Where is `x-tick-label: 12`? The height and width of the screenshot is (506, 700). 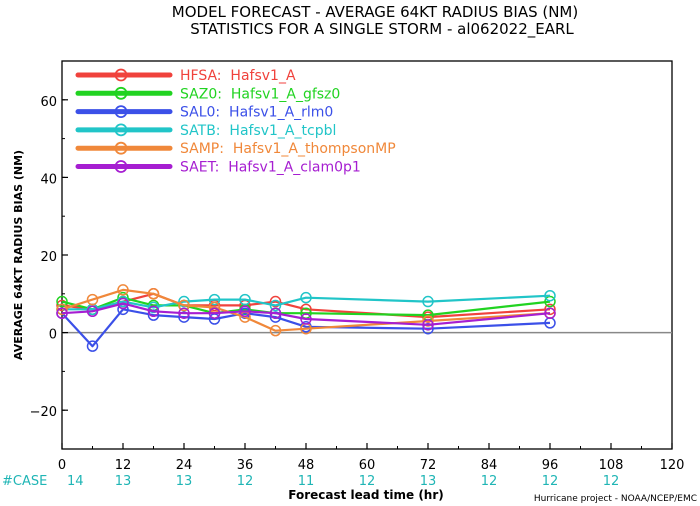 x-tick-label: 12 is located at coordinates (123, 465).